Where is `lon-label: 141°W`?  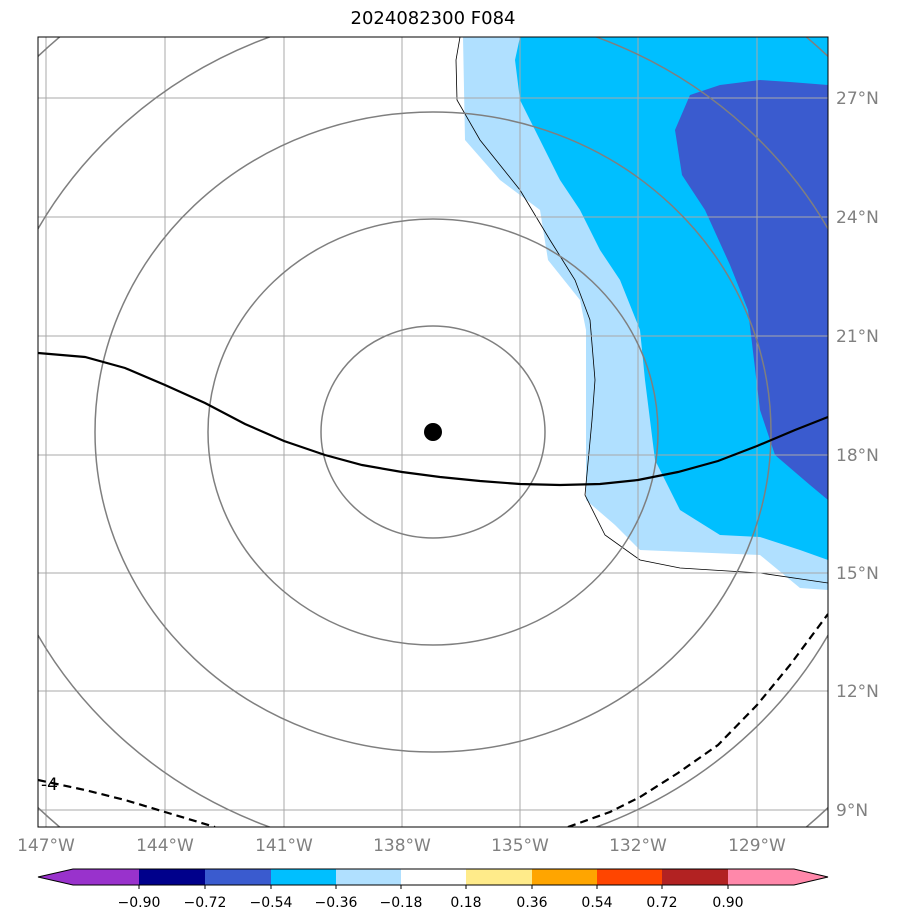
lon-label: 141°W is located at coordinates (284, 846).